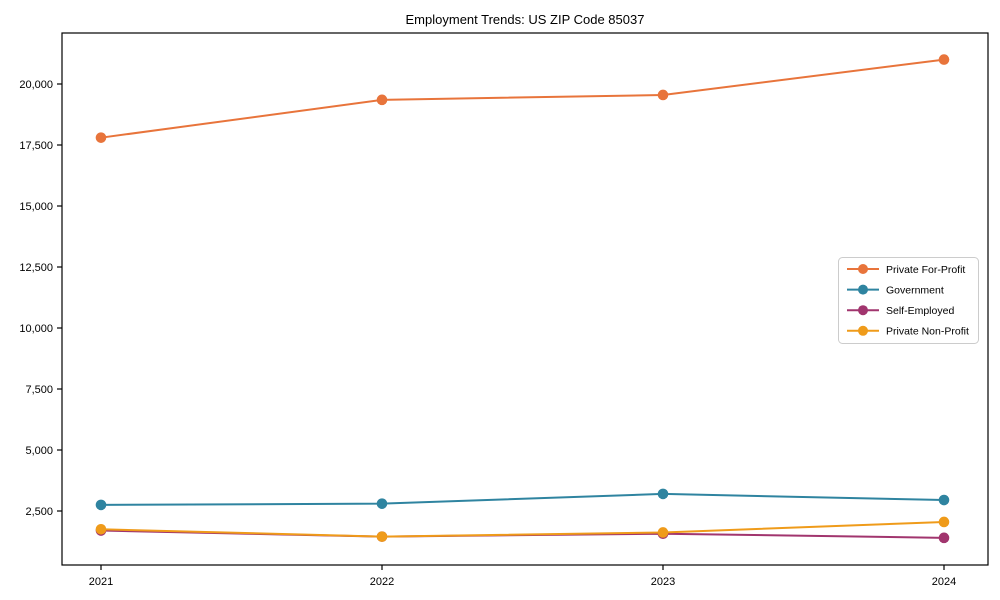 Image resolution: width=1000 pixels, height=600 pixels. I want to click on data-point-private-for-profit-2022, so click(382, 100).